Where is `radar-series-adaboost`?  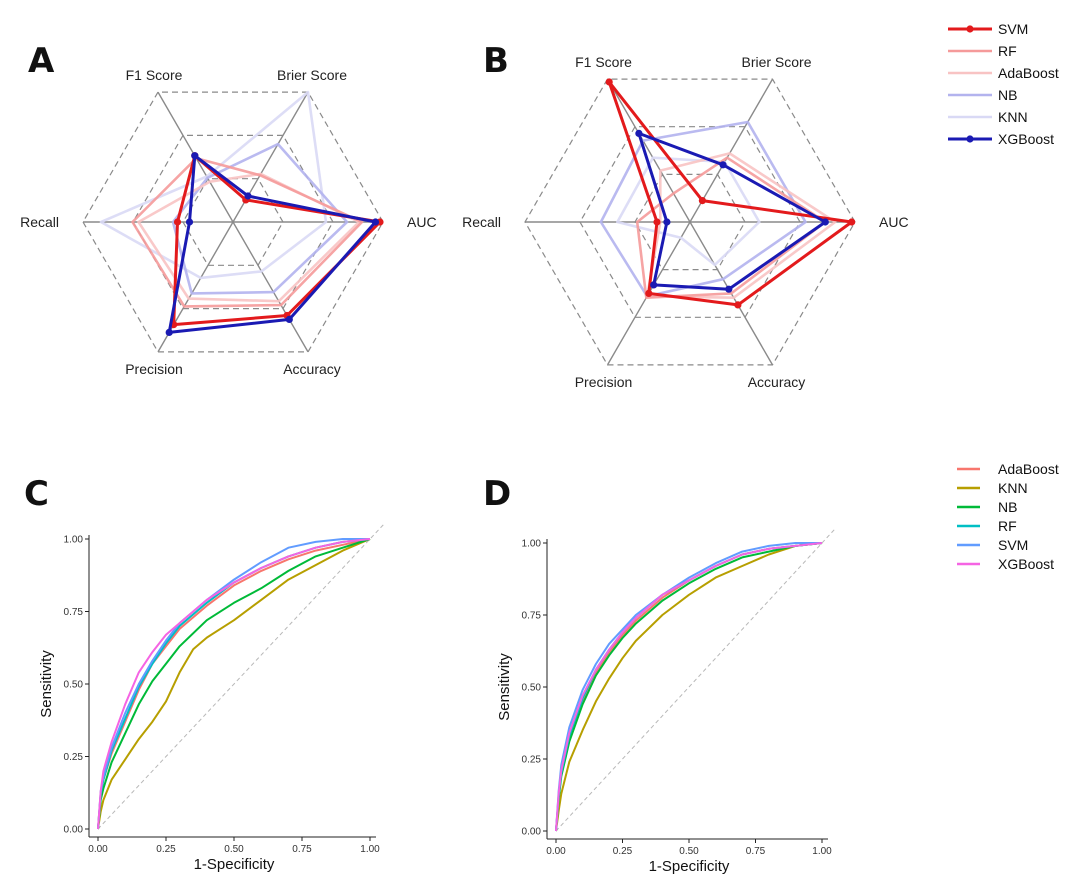
radar-series-adaboost is located at coordinates (249, 237).